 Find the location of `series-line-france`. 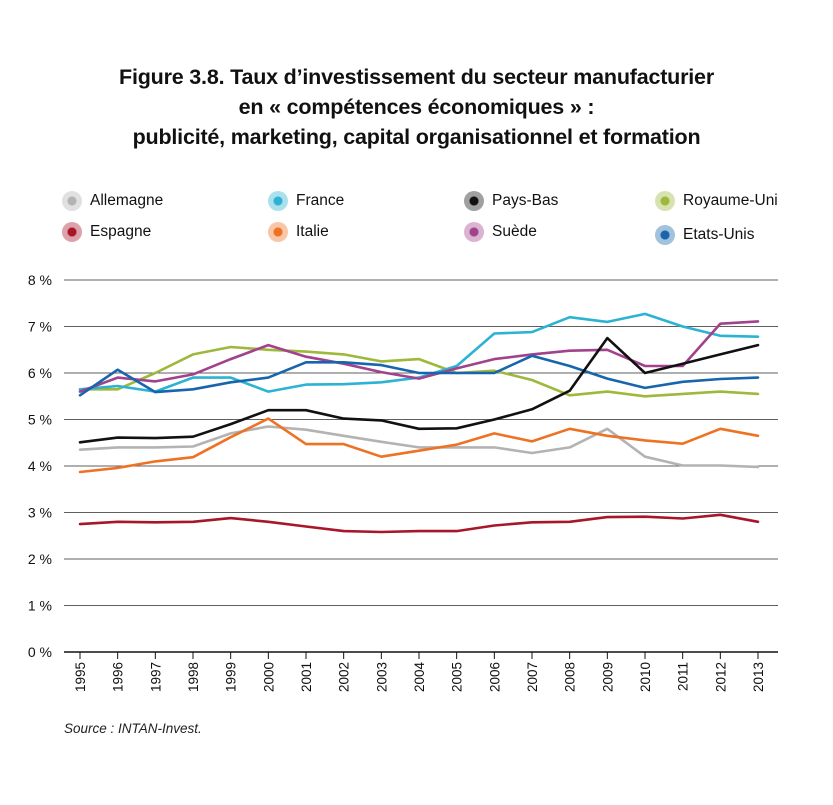

series-line-france is located at coordinates (419, 352).